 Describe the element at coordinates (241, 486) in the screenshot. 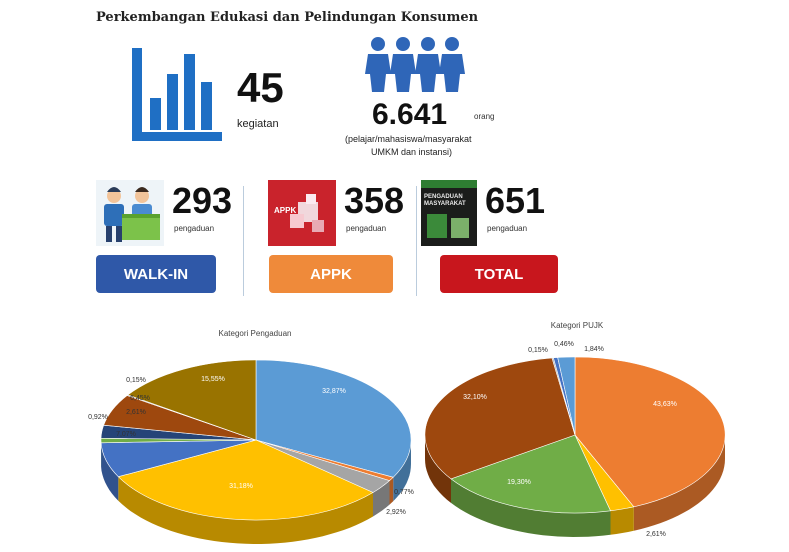

I see `pie-value-label: 31,18%` at that location.